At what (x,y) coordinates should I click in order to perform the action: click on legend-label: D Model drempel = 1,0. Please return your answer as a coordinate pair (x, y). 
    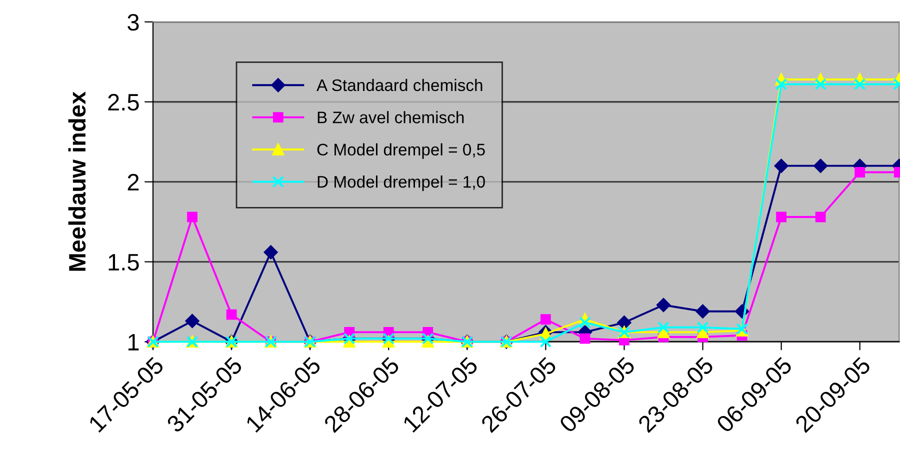
    Looking at the image, I should click on (401, 183).